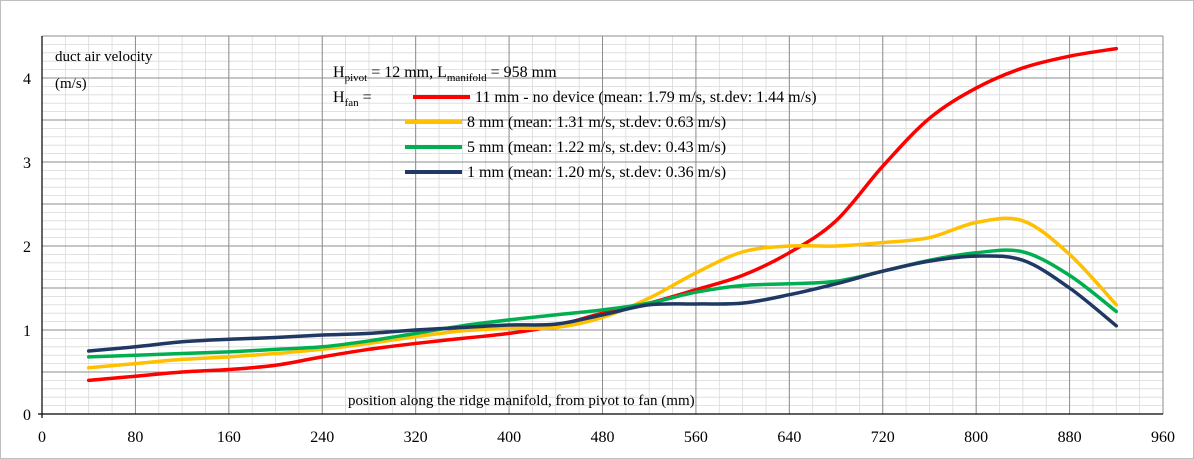 This screenshot has height=459, width=1194. What do you see at coordinates (229, 437) in the screenshot?
I see `x-tick-label: 160` at bounding box center [229, 437].